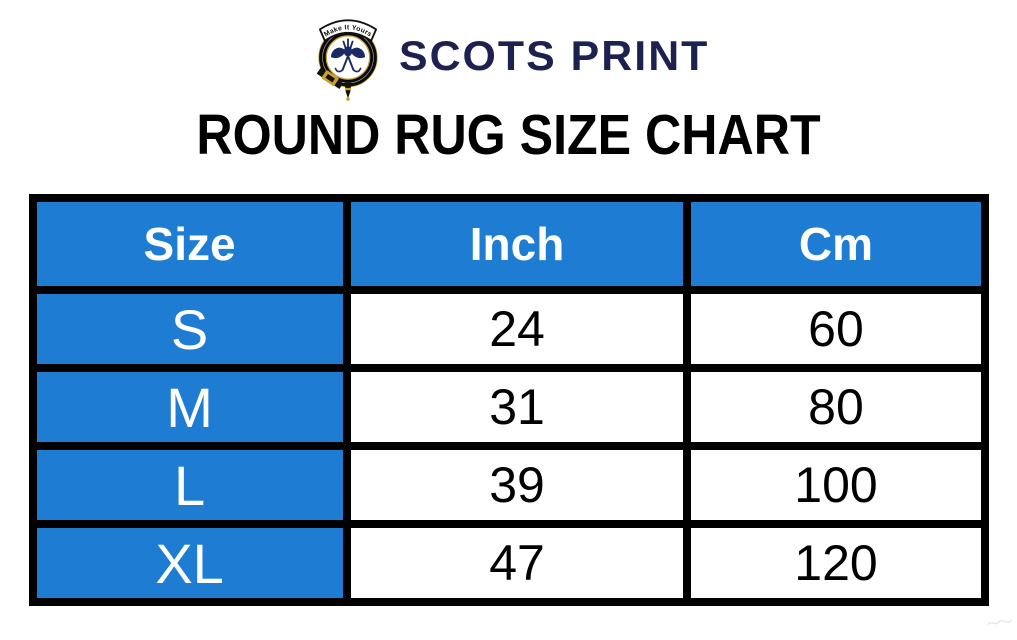 The image size is (1017, 640). Describe the element at coordinates (517, 485) in the screenshot. I see `inch-value: 39` at that location.